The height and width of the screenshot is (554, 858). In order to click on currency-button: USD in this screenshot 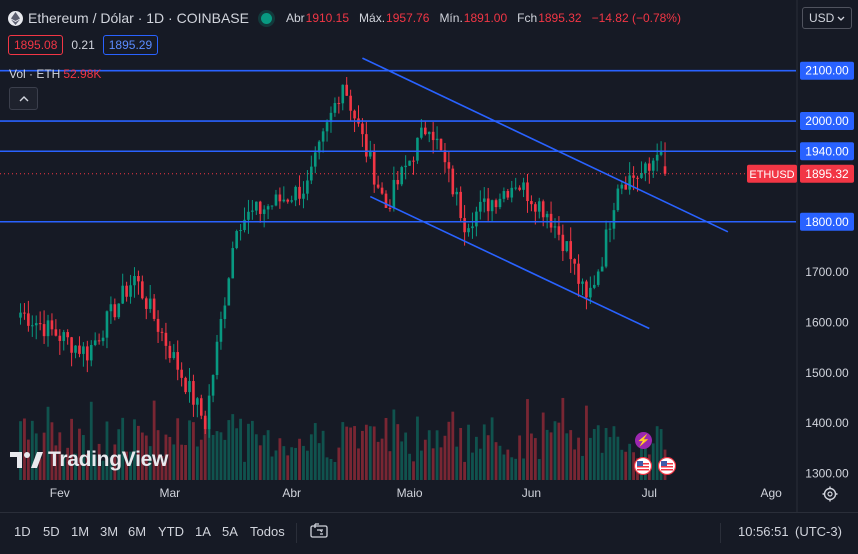, I will do `click(827, 18)`.